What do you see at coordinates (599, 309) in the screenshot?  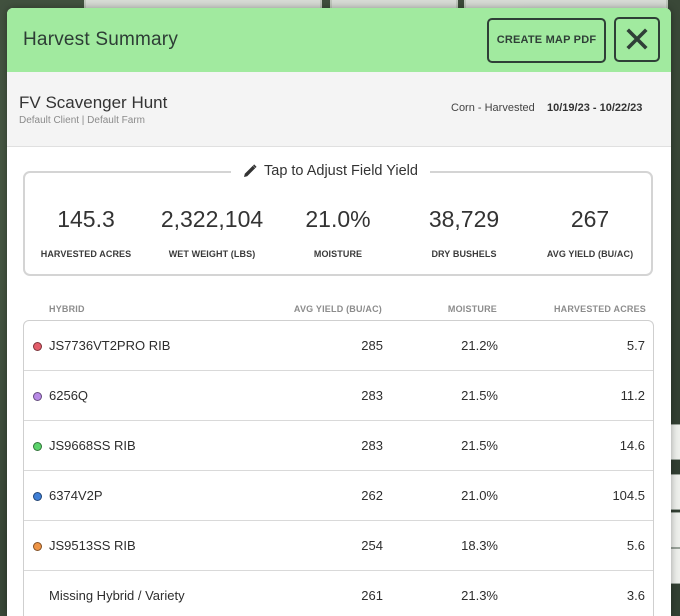 I see `column-header-harvested-acres: HARVESTED ACRES` at bounding box center [599, 309].